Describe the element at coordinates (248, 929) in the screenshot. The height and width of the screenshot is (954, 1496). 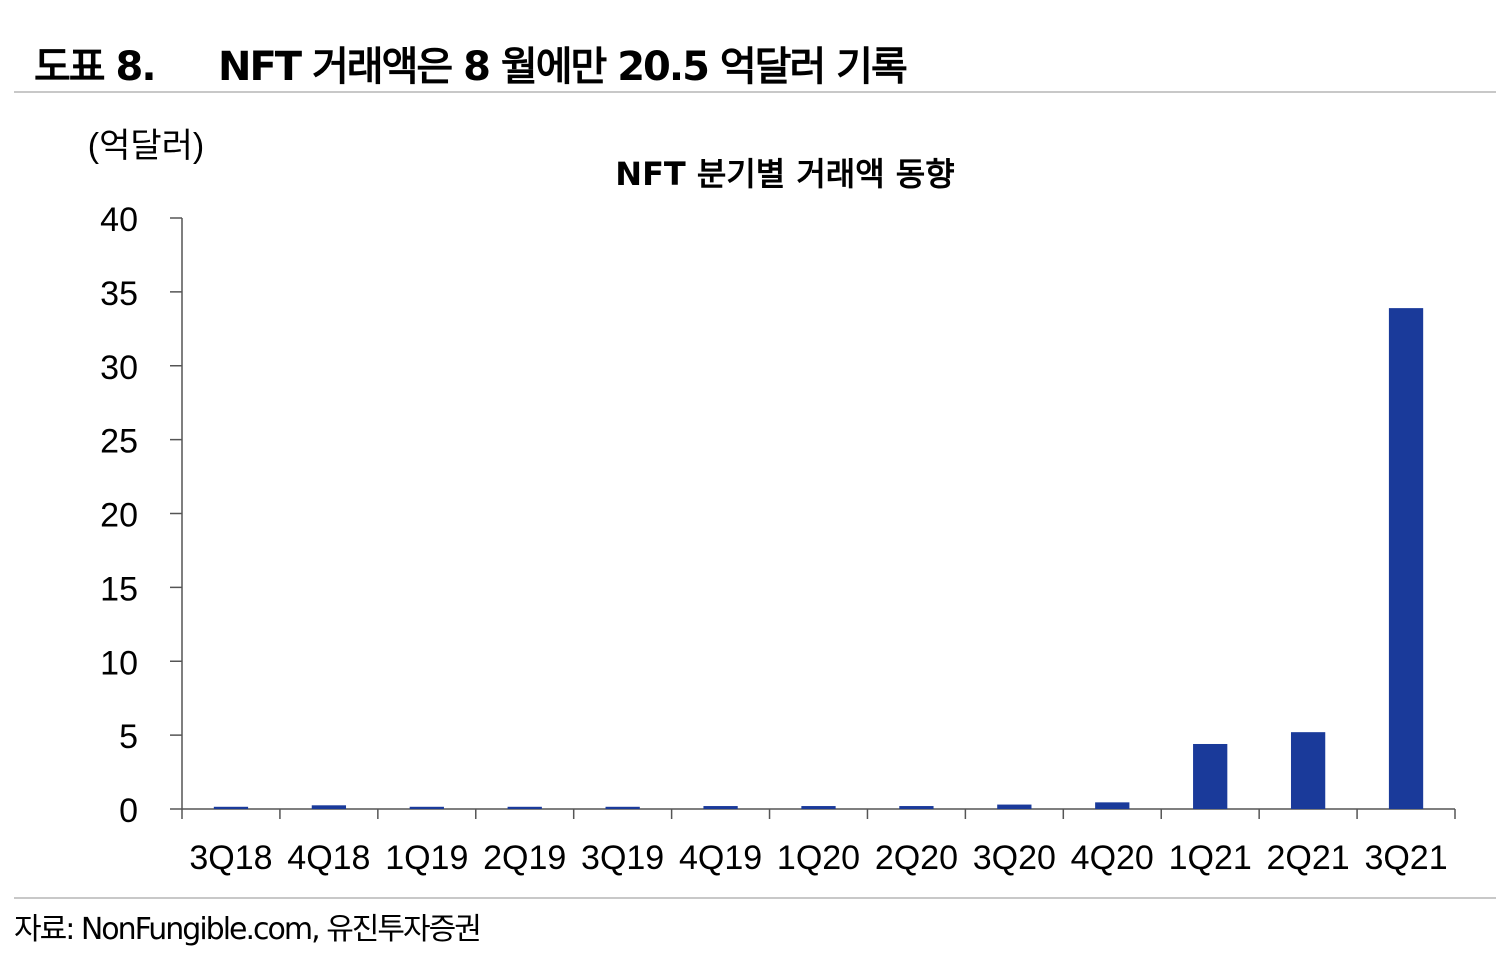
I see `source-note: 자료: NonFungible.com, 유진투자증권` at that location.